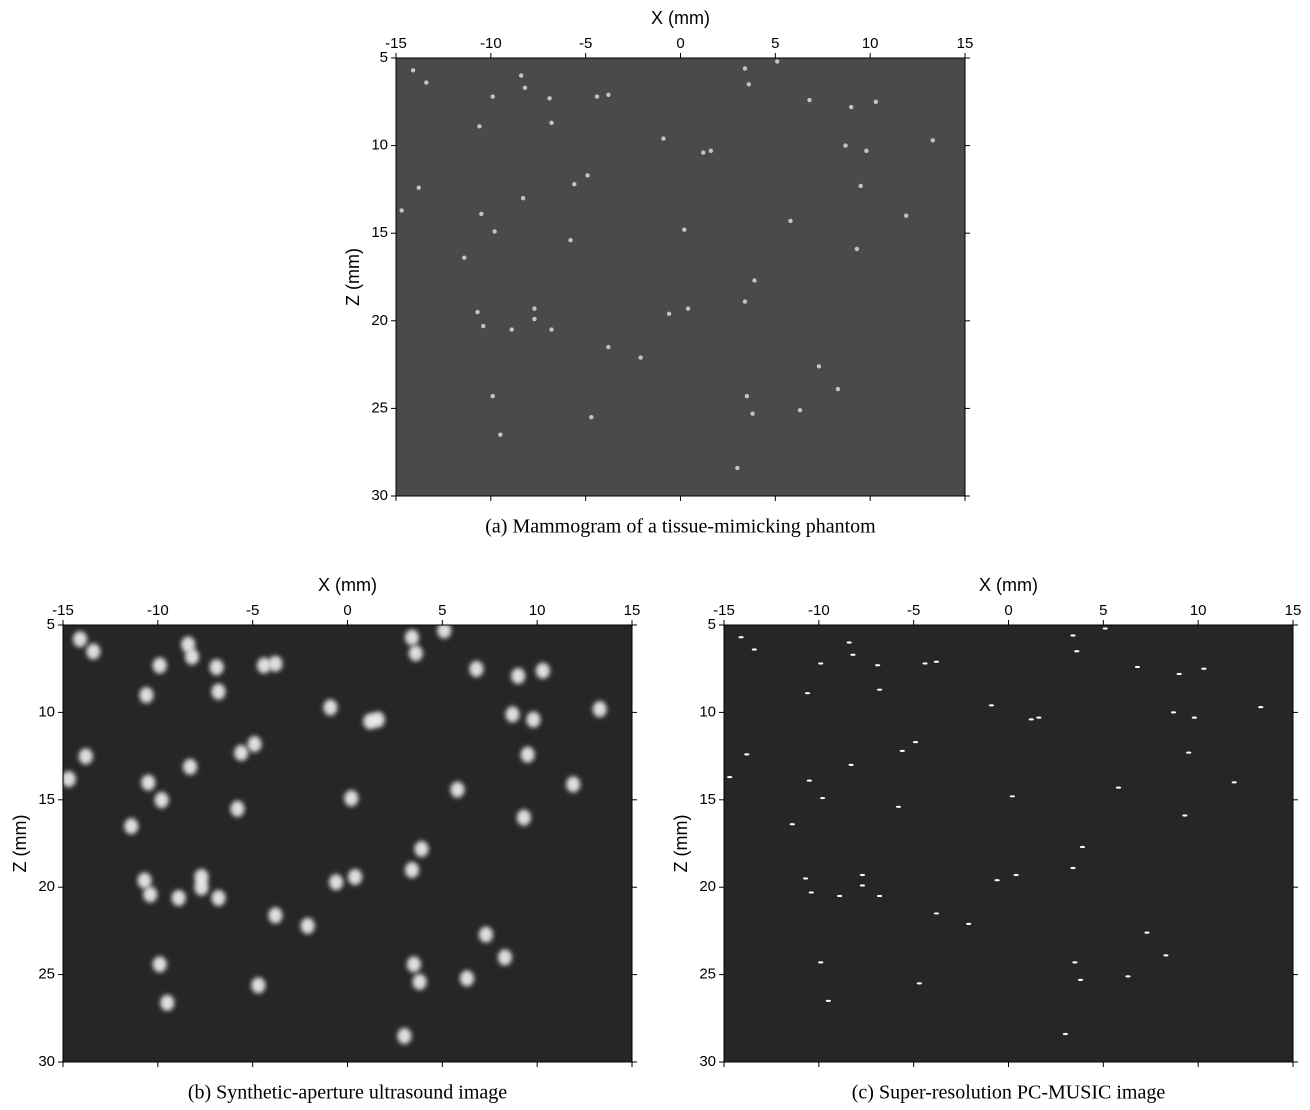  I want to click on y-tick-label: 15, so click(379, 232).